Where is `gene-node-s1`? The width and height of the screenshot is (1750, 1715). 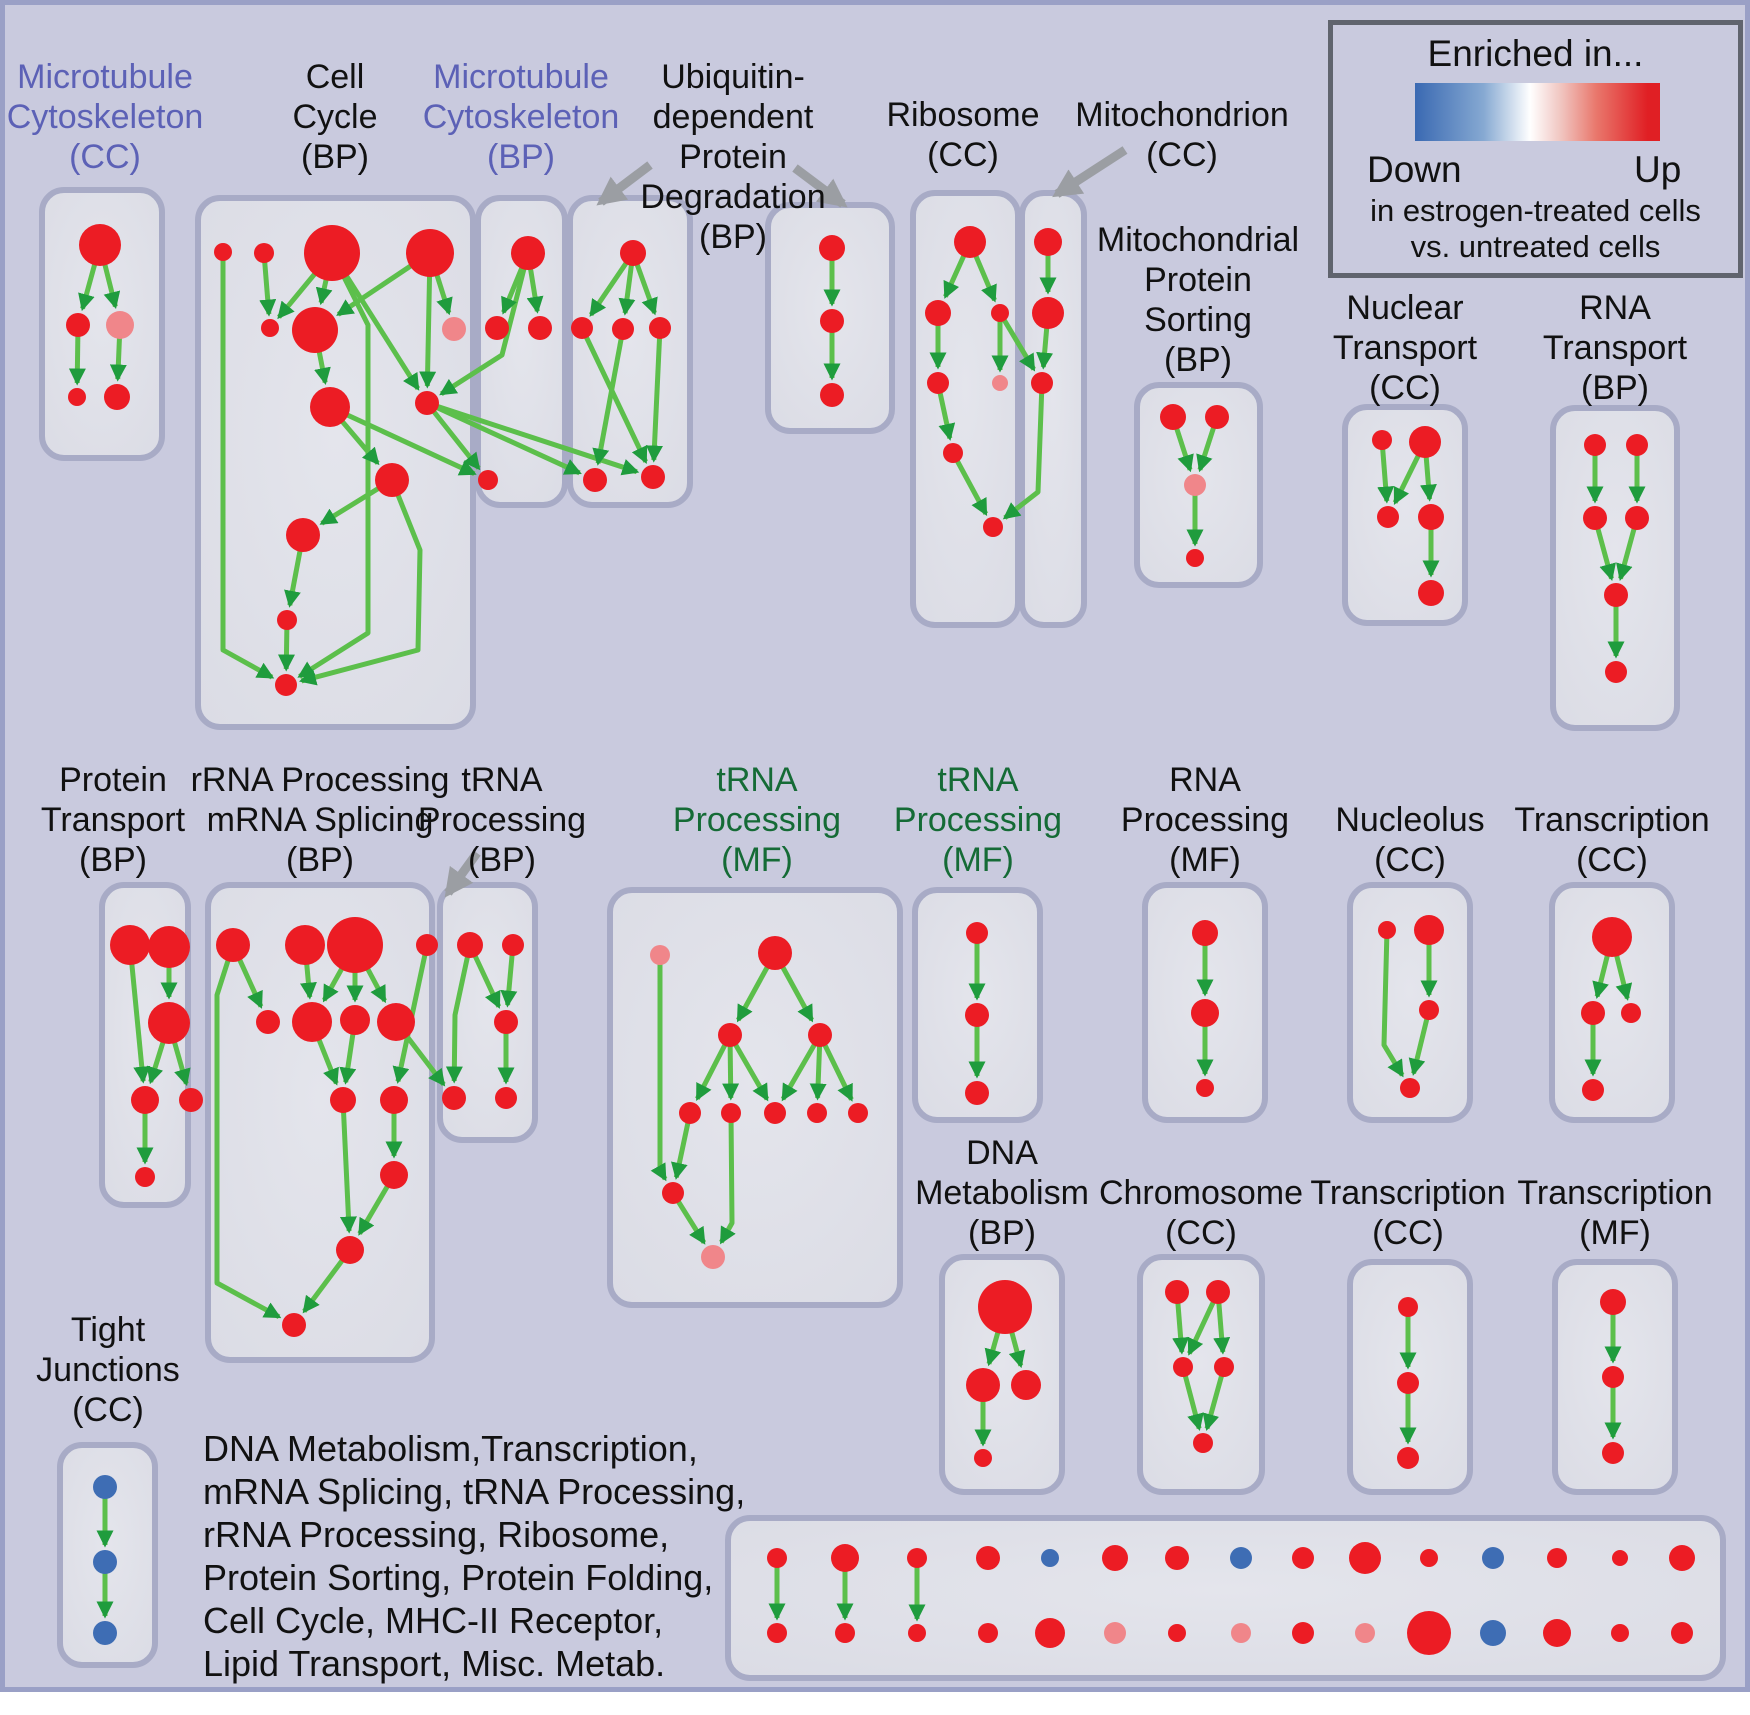
gene-node-s1 is located at coordinates (1173, 417).